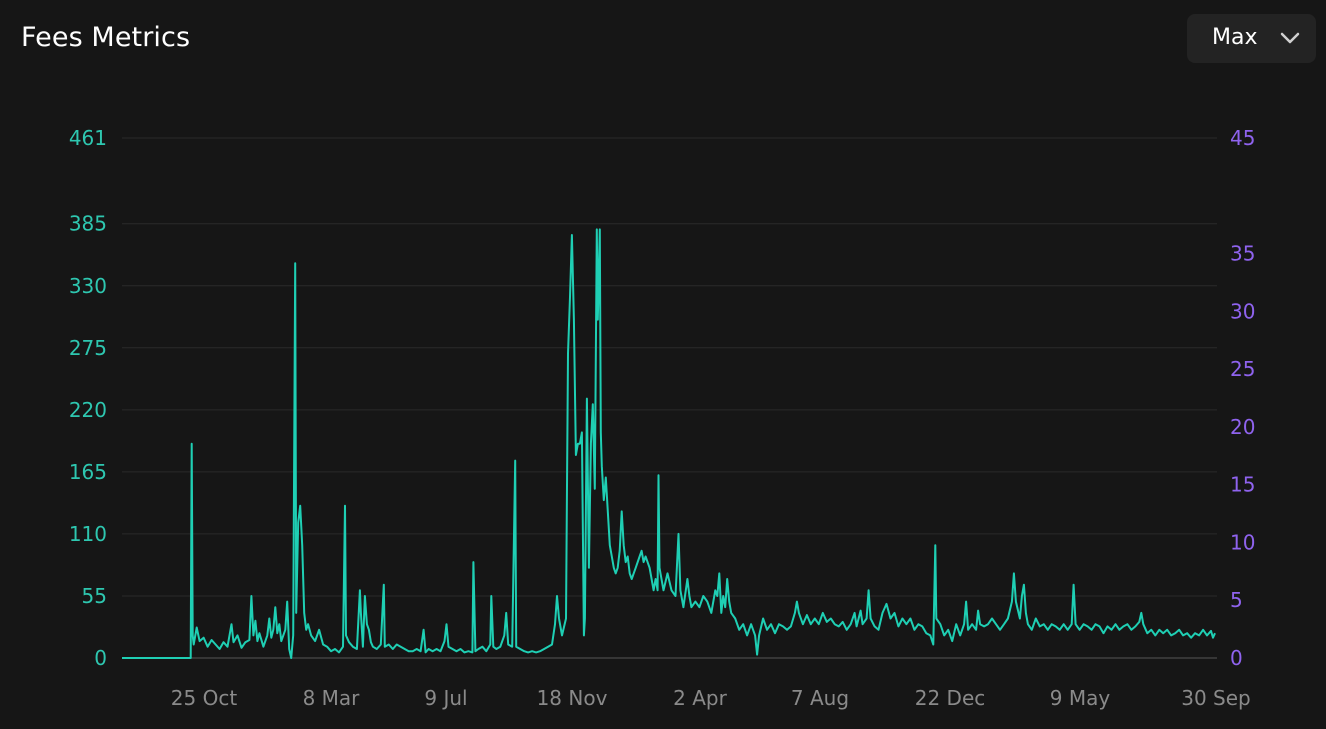  Describe the element at coordinates (1236, 658) in the screenshot. I see `right-tick-label-0: 0` at that location.